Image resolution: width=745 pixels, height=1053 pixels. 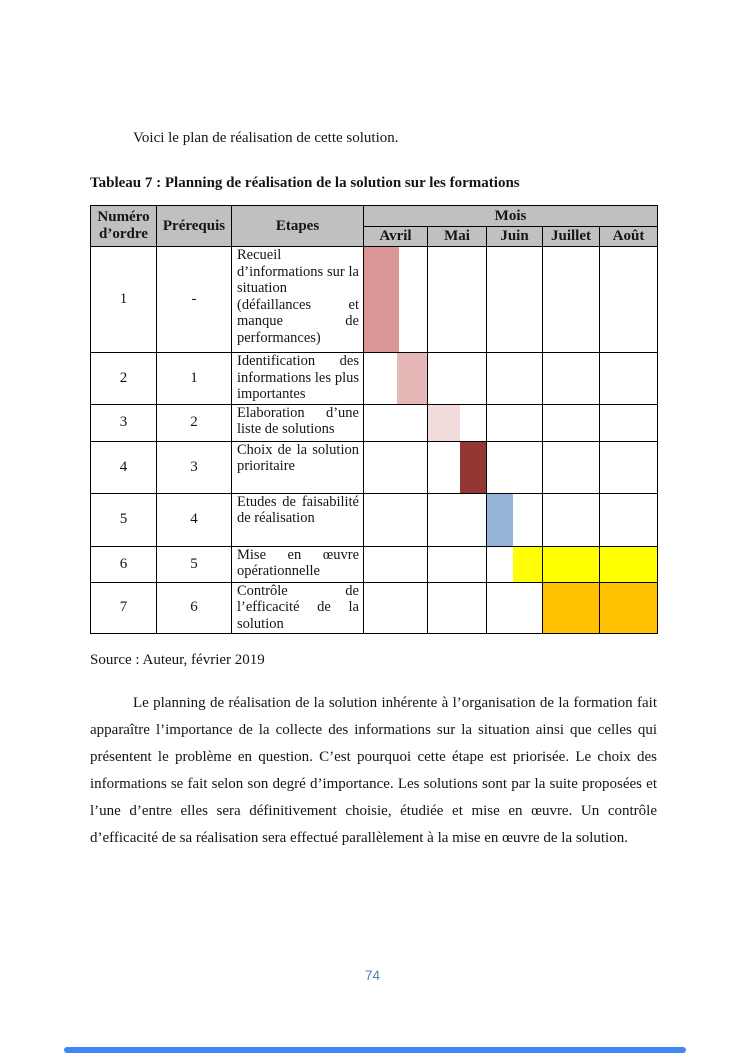 I want to click on table-row: 5 4 Etudes de faisabilité de réalisation, so click(x=374, y=519).